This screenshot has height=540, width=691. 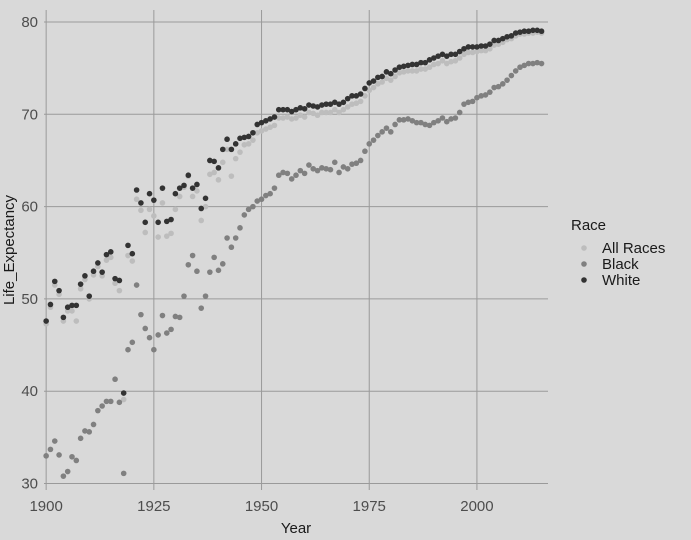 I want to click on point-black-1958, so click(x=296, y=175).